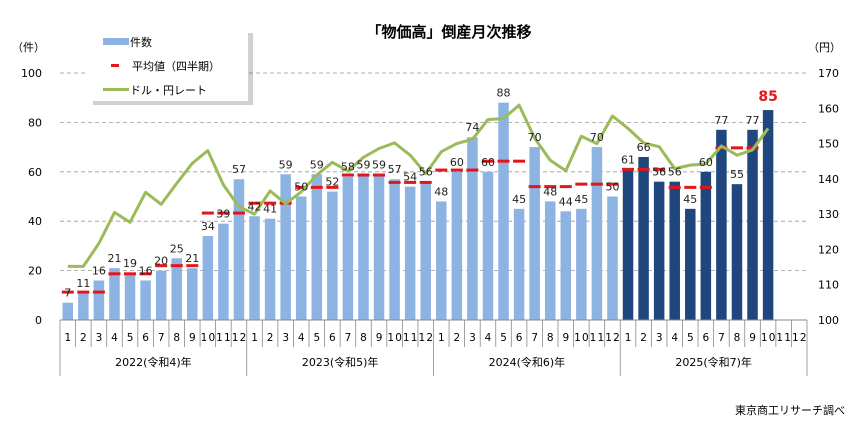 This screenshot has width=867, height=431. What do you see at coordinates (168, 90) in the screenshot?
I see `legend-label-rate: ドル・円レート` at bounding box center [168, 90].